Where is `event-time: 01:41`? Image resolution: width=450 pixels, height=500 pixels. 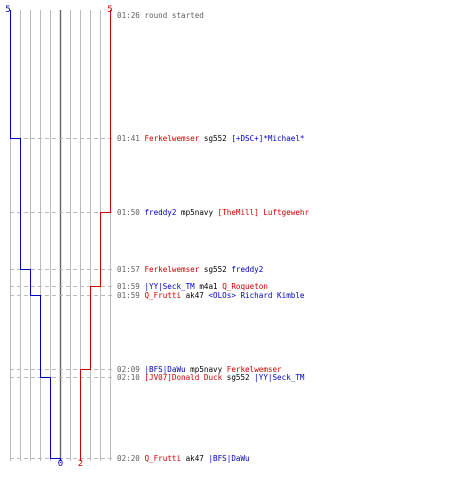 event-time: 01:41 is located at coordinates (128, 138).